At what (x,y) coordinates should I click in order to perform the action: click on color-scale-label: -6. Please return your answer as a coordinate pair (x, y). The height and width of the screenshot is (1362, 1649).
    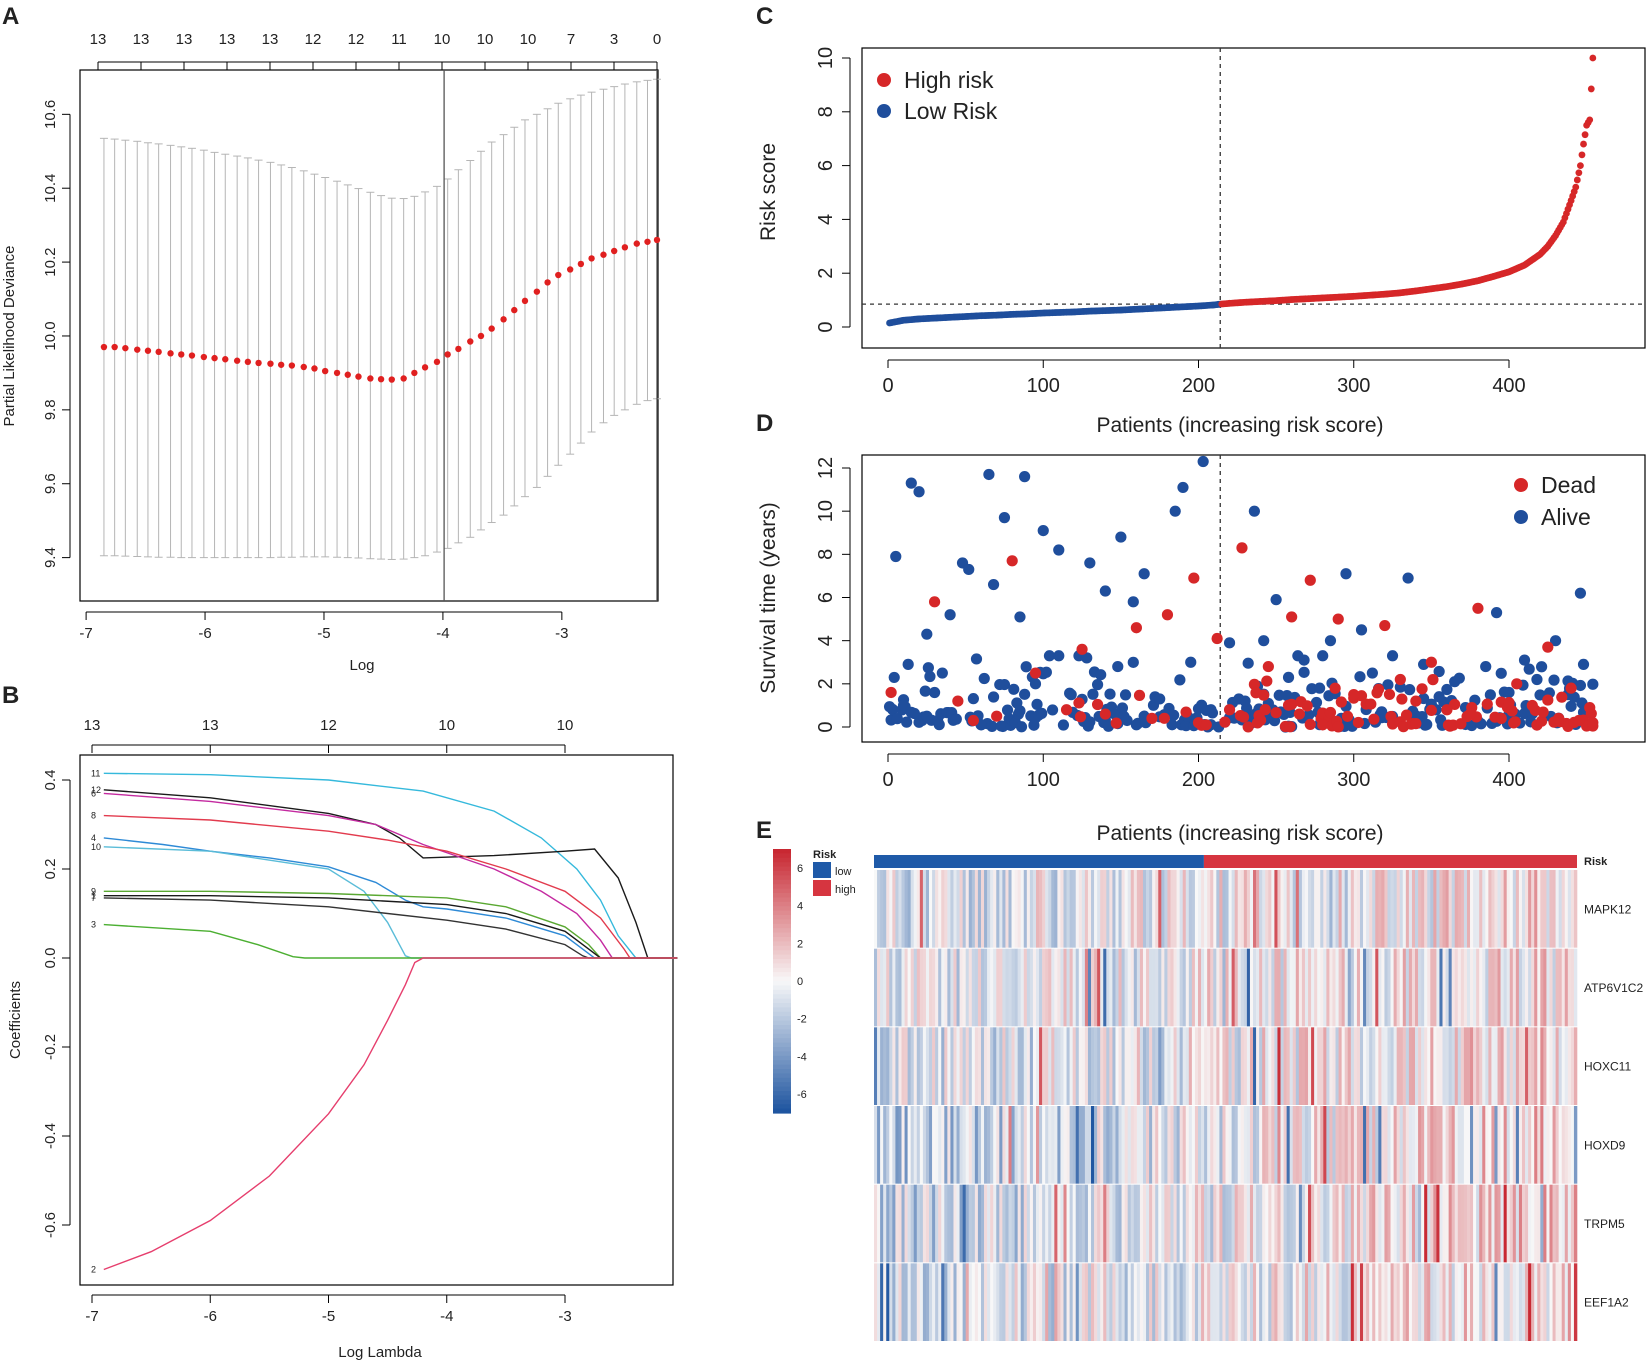
    Looking at the image, I should click on (802, 1095).